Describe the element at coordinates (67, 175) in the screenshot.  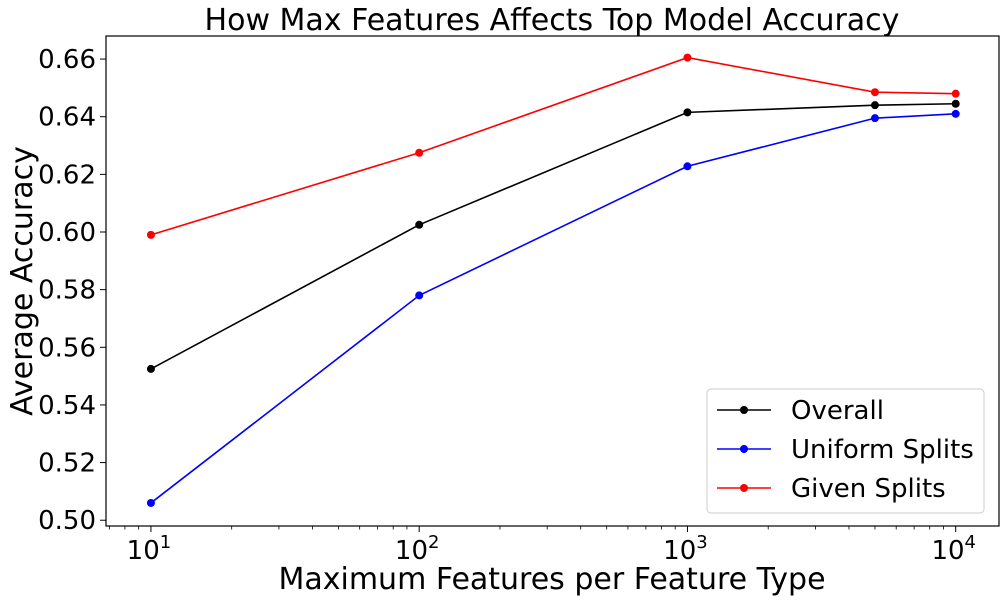
I see `y-tick-label: 0.62` at that location.